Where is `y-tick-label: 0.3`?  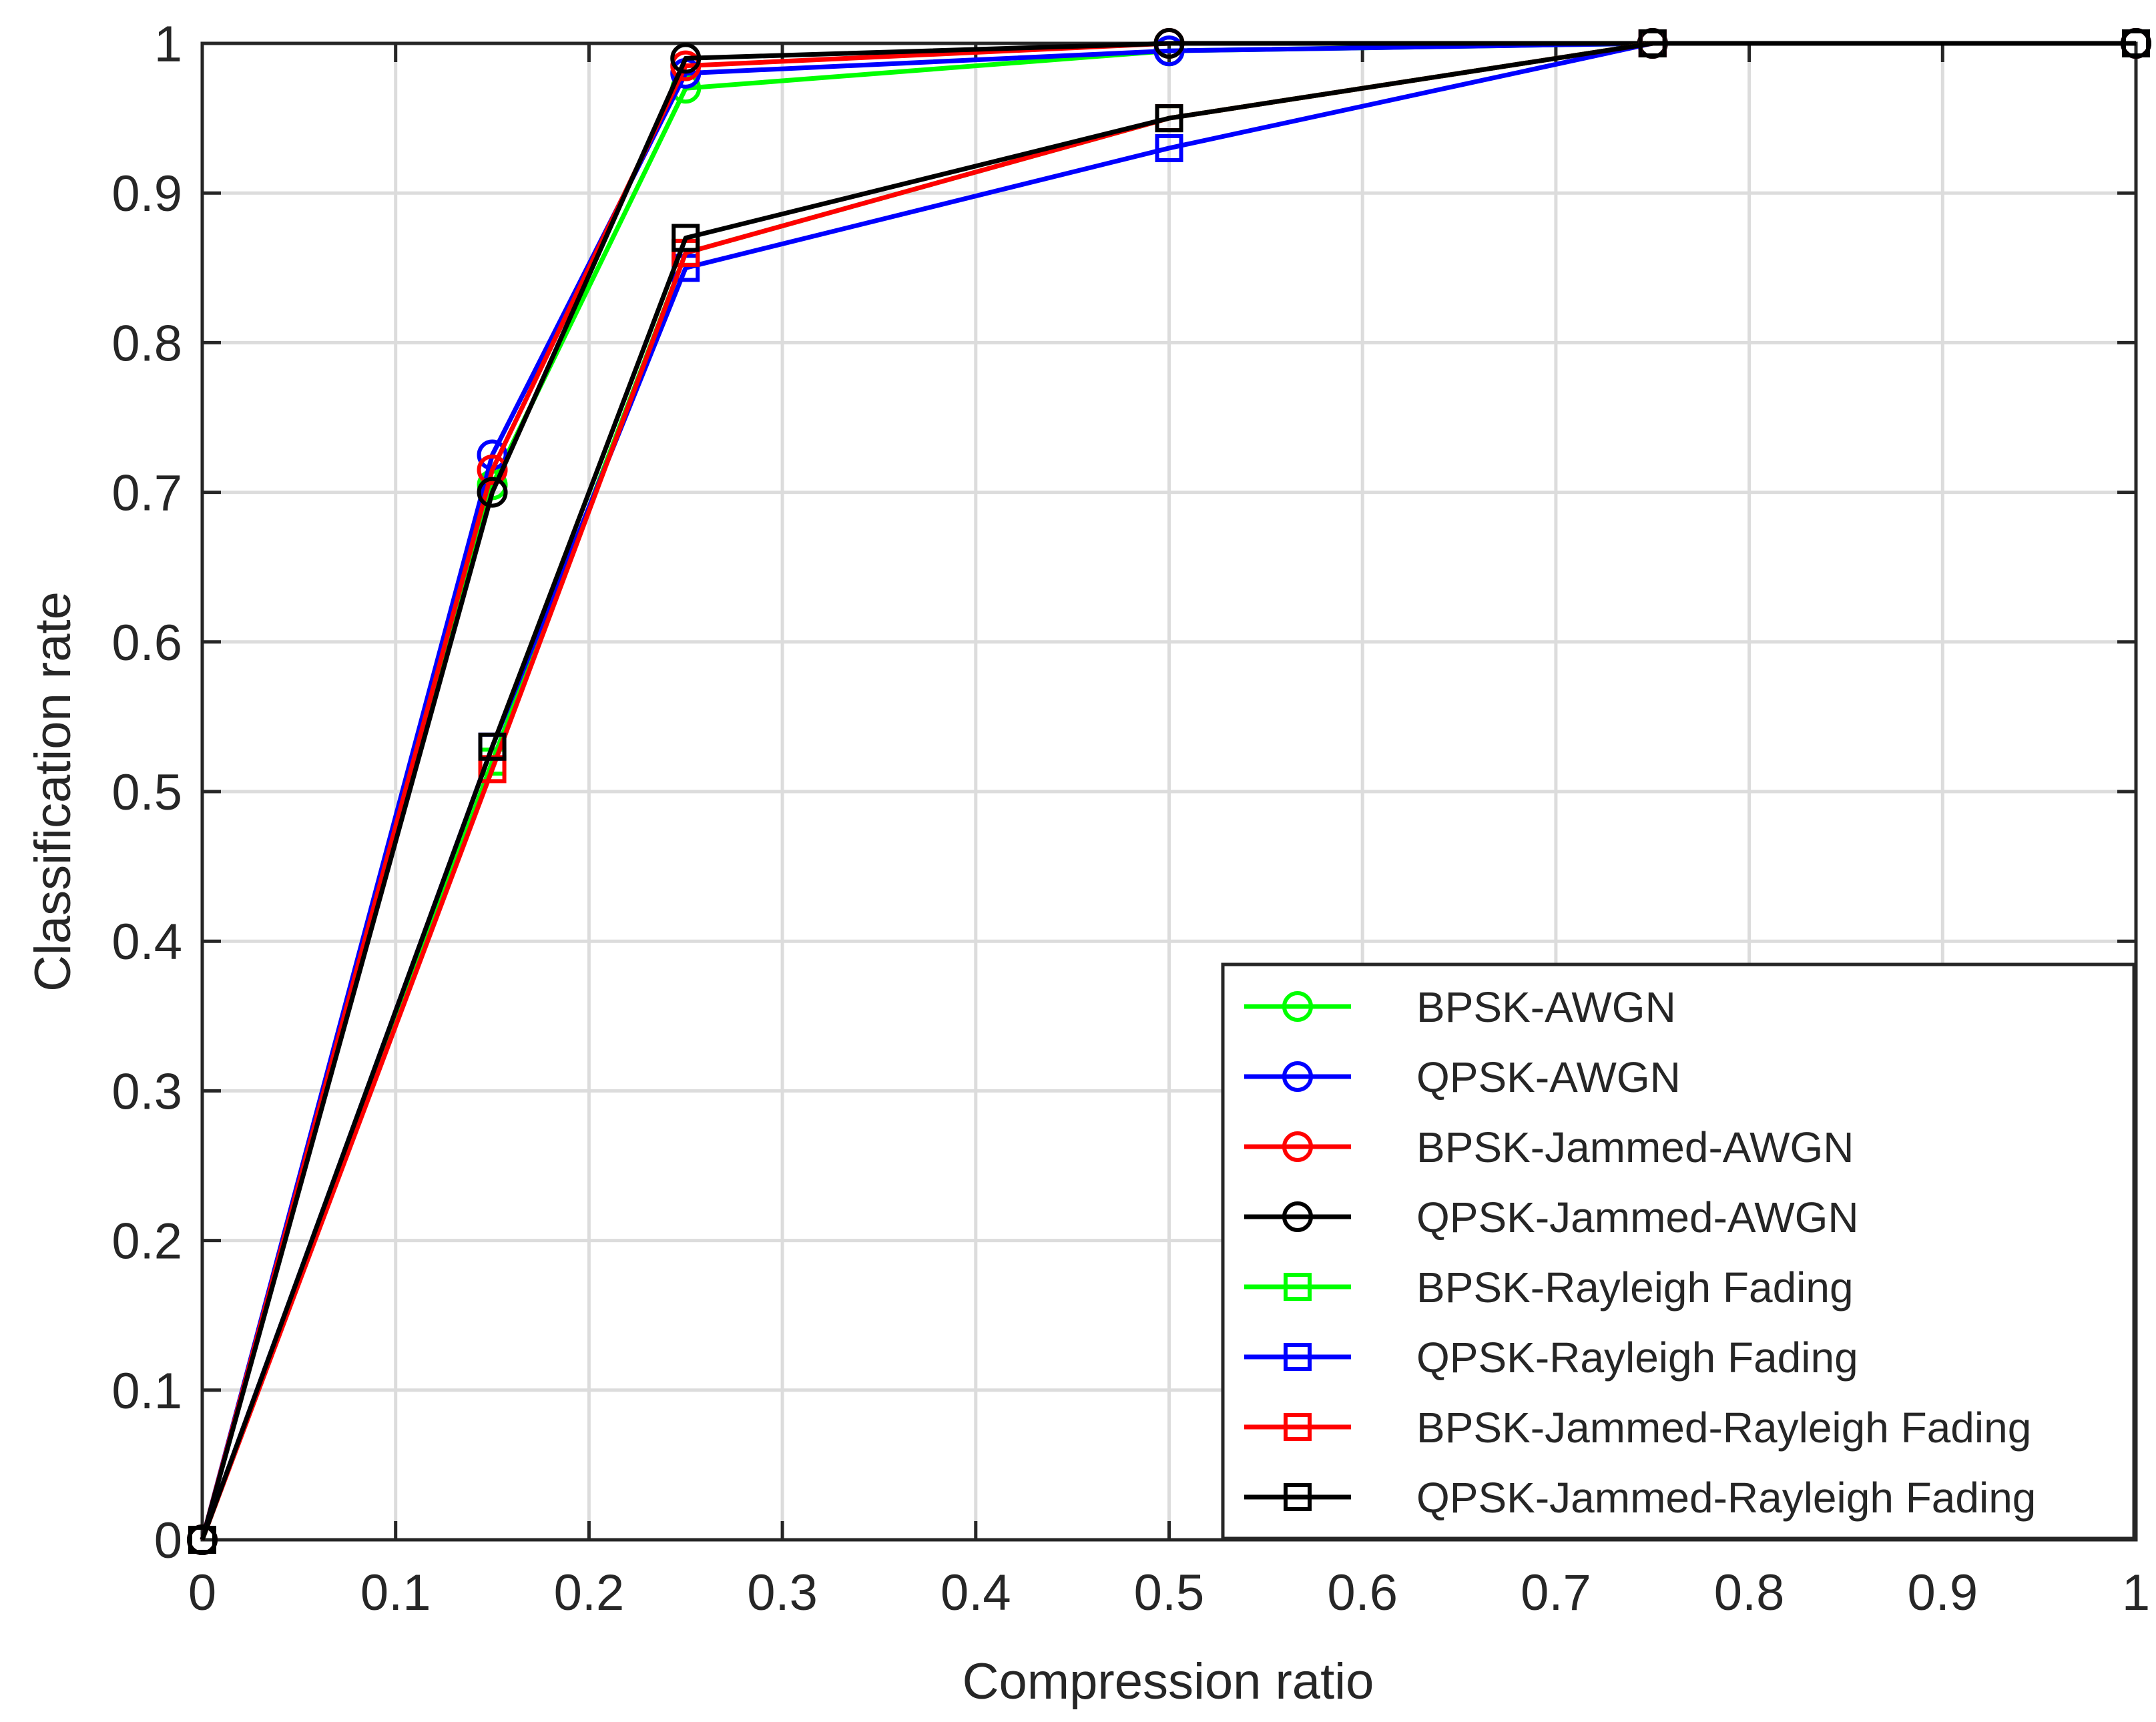
y-tick-label: 0.3 is located at coordinates (147, 1091).